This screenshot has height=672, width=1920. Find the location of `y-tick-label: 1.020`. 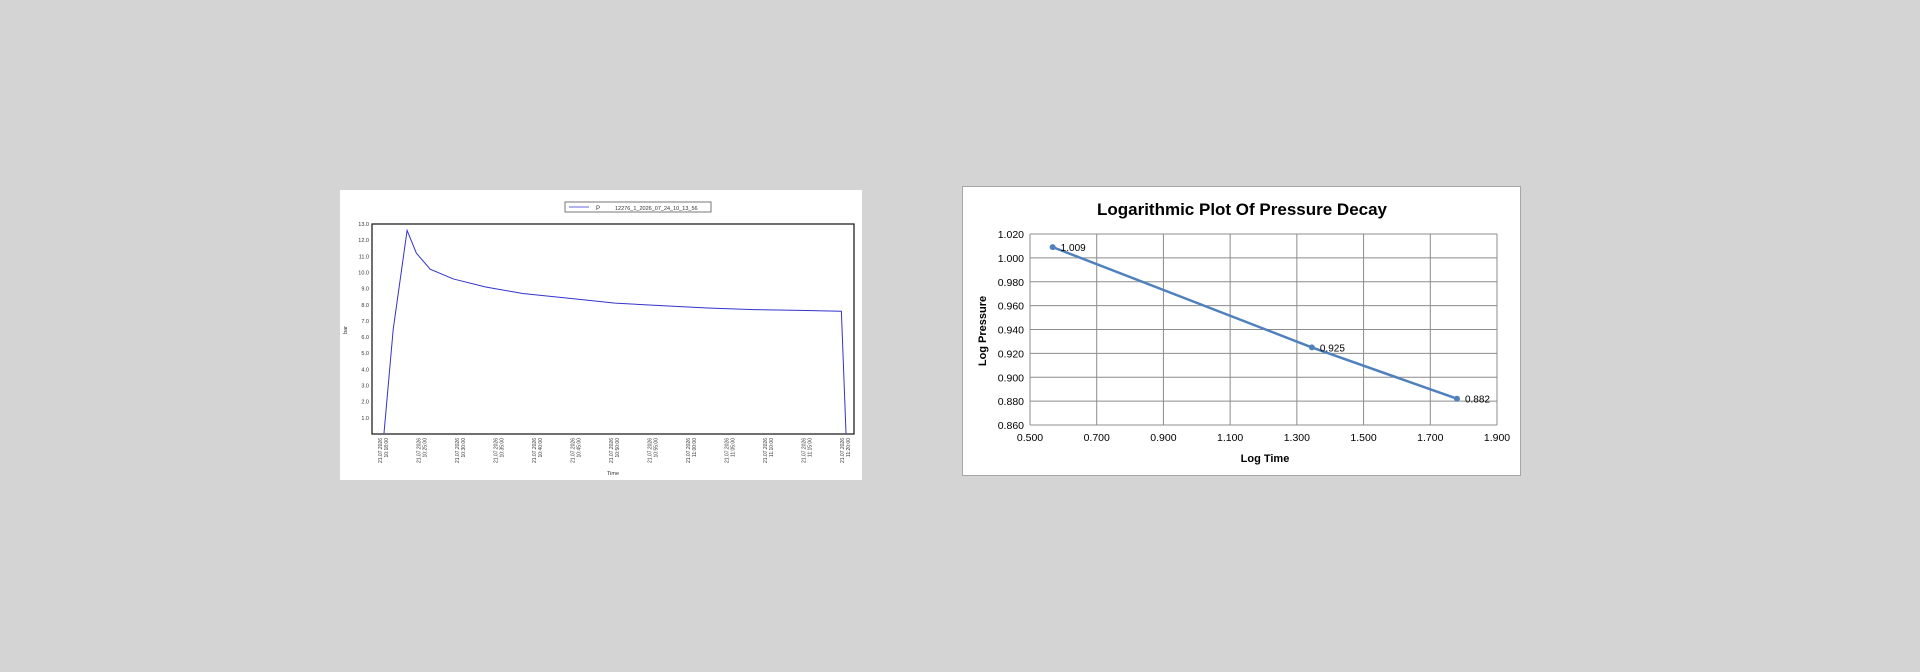

y-tick-label: 1.020 is located at coordinates (1011, 235).